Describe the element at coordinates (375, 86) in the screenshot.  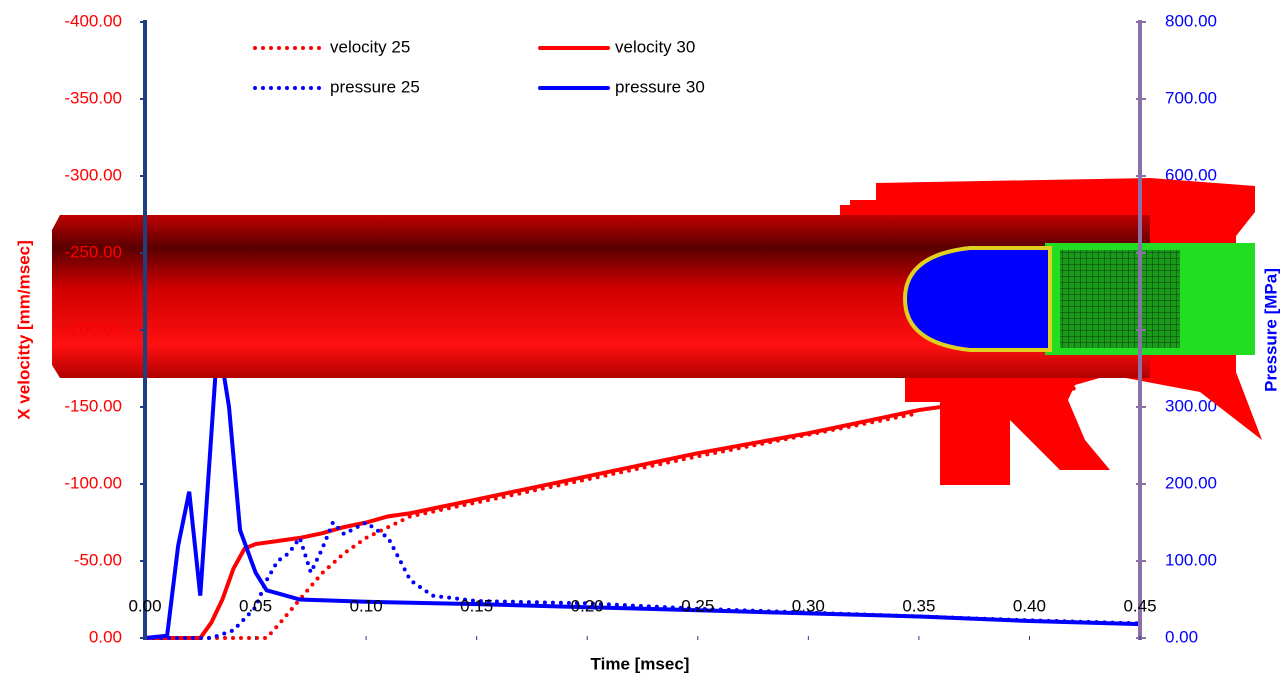
I see `legend-label: pressure 25` at that location.